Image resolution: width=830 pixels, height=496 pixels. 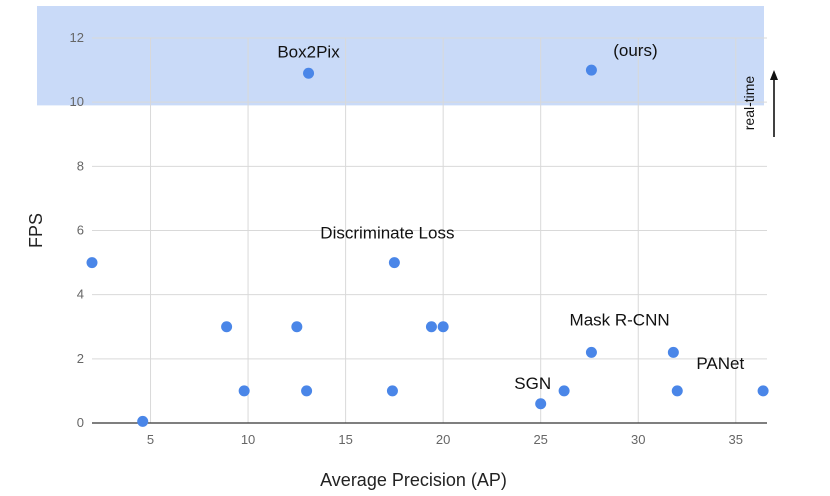 What do you see at coordinates (80, 294) in the screenshot?
I see `y-tick-label: 4` at bounding box center [80, 294].